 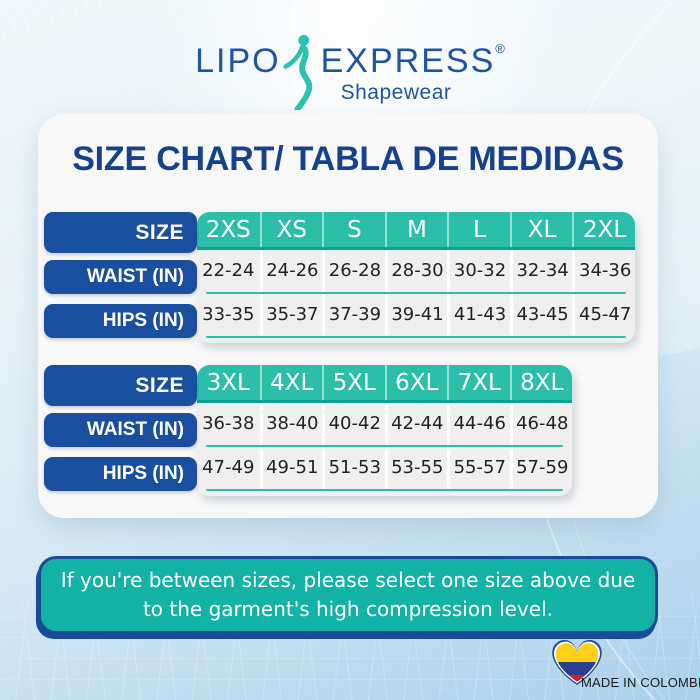 What do you see at coordinates (228, 230) in the screenshot?
I see `size-header-cell: 2XS` at bounding box center [228, 230].